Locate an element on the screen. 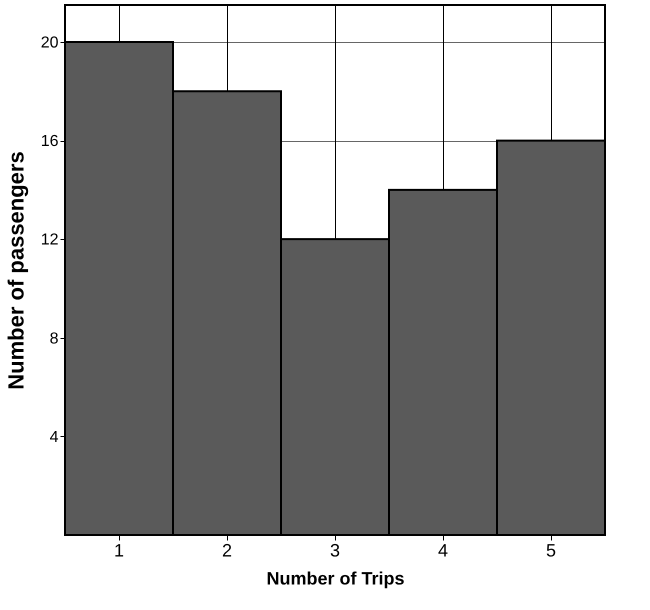 The width and height of the screenshot is (650, 610). y-tick-label: 4 is located at coordinates (54, 437).